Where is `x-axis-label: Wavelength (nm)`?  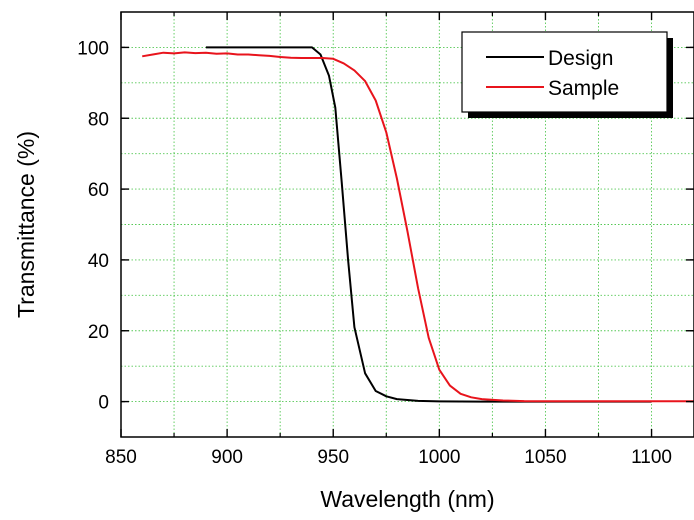 x-axis-label: Wavelength (nm) is located at coordinates (407, 499).